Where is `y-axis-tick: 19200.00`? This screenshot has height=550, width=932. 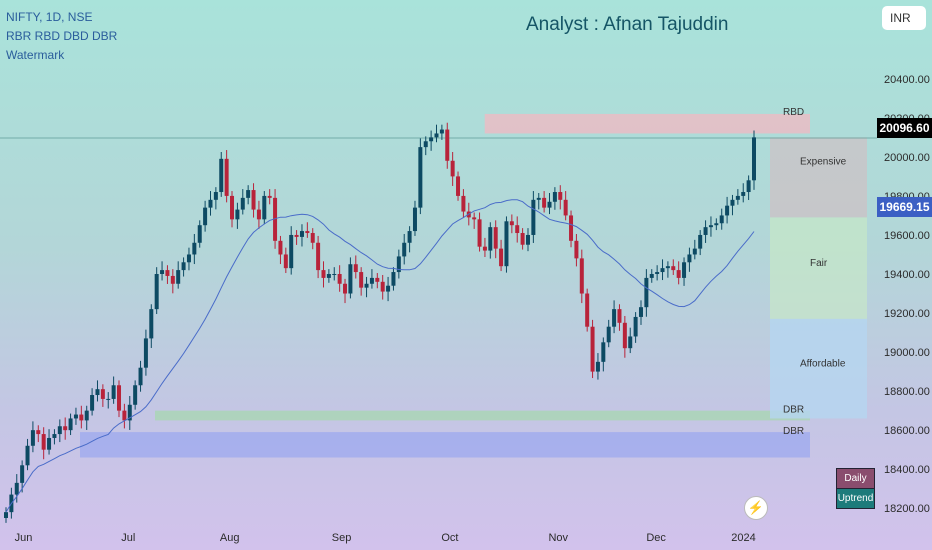
y-axis-tick: 19200.00 is located at coordinates (907, 314).